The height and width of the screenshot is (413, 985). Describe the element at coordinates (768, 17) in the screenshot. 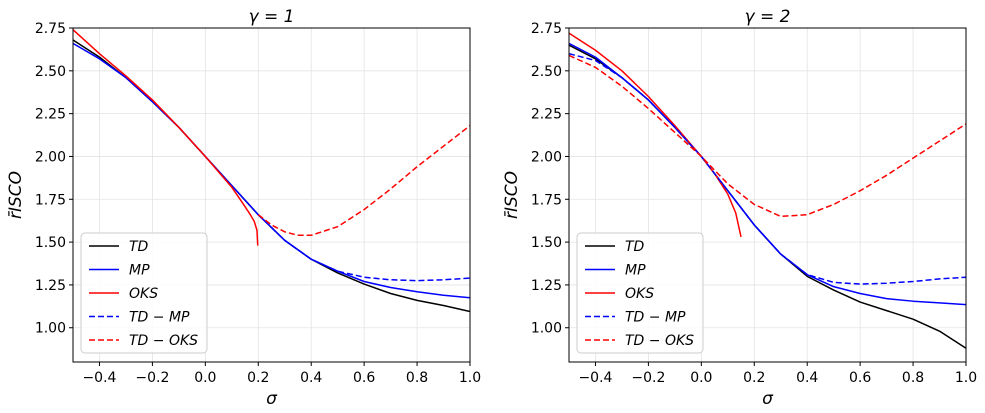

I see `chart-title: γ = 2` at that location.